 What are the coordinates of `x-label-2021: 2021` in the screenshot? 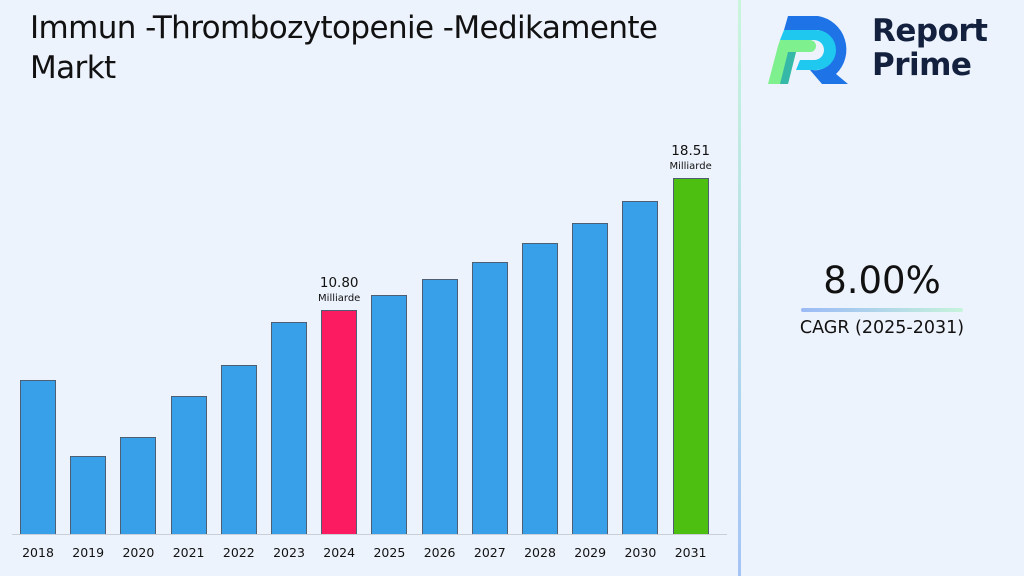 It's located at (188, 552).